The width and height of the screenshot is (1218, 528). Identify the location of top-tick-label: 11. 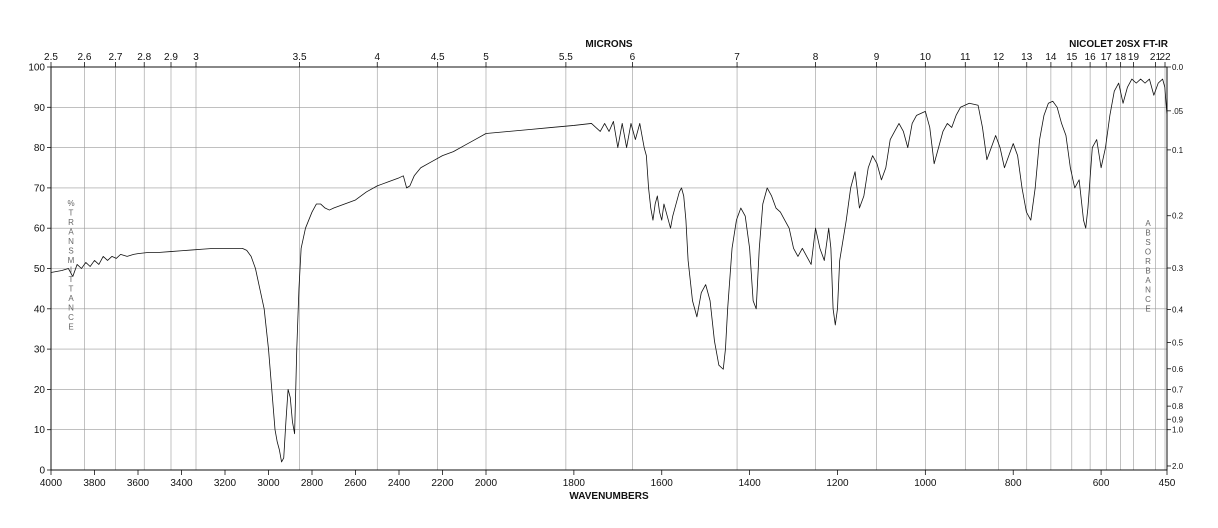
(965, 57).